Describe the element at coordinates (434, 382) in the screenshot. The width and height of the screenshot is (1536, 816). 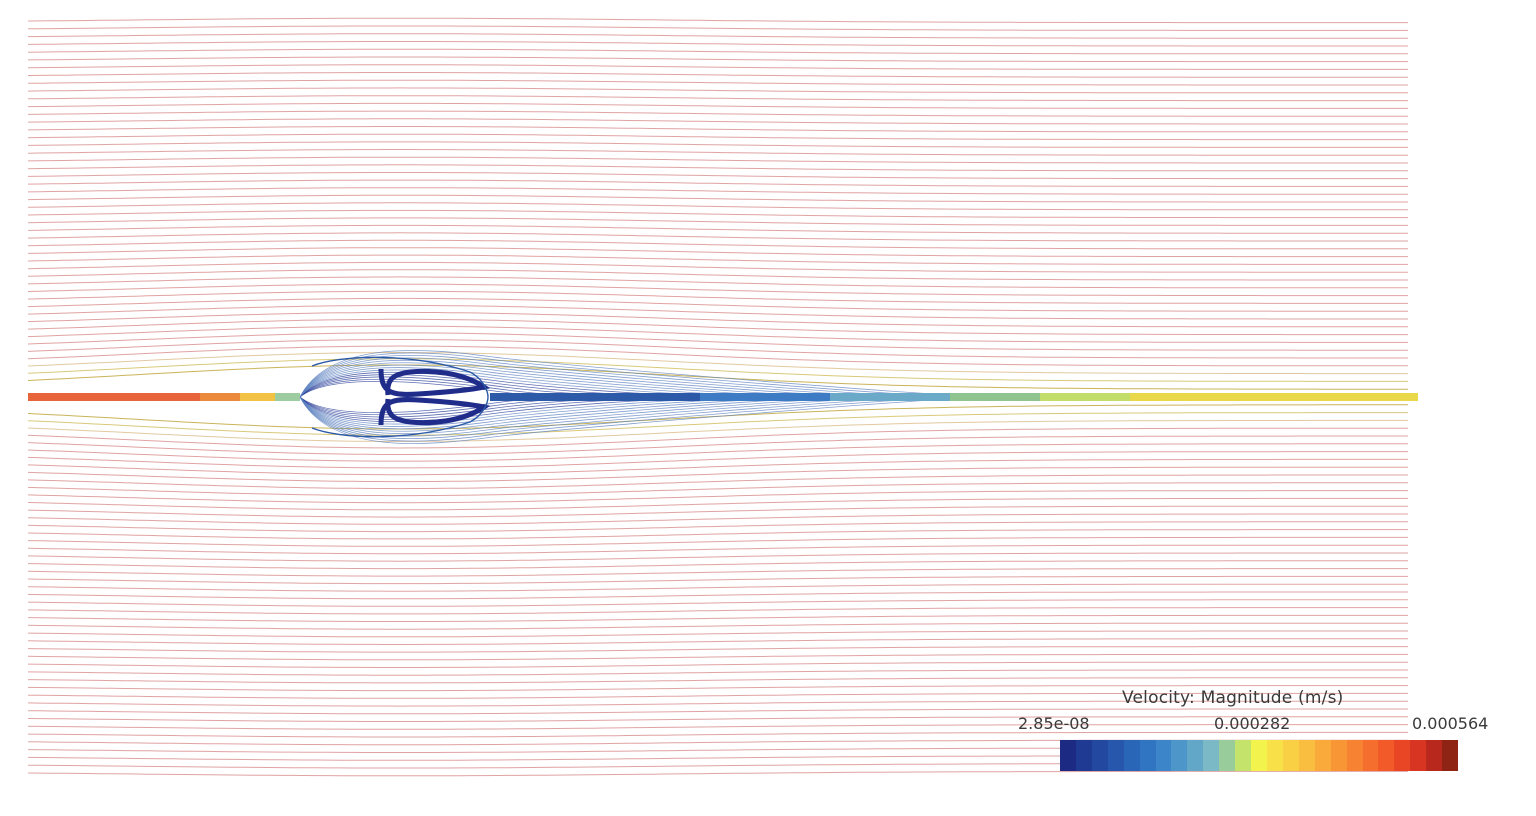
I see `upper-vortex` at that location.